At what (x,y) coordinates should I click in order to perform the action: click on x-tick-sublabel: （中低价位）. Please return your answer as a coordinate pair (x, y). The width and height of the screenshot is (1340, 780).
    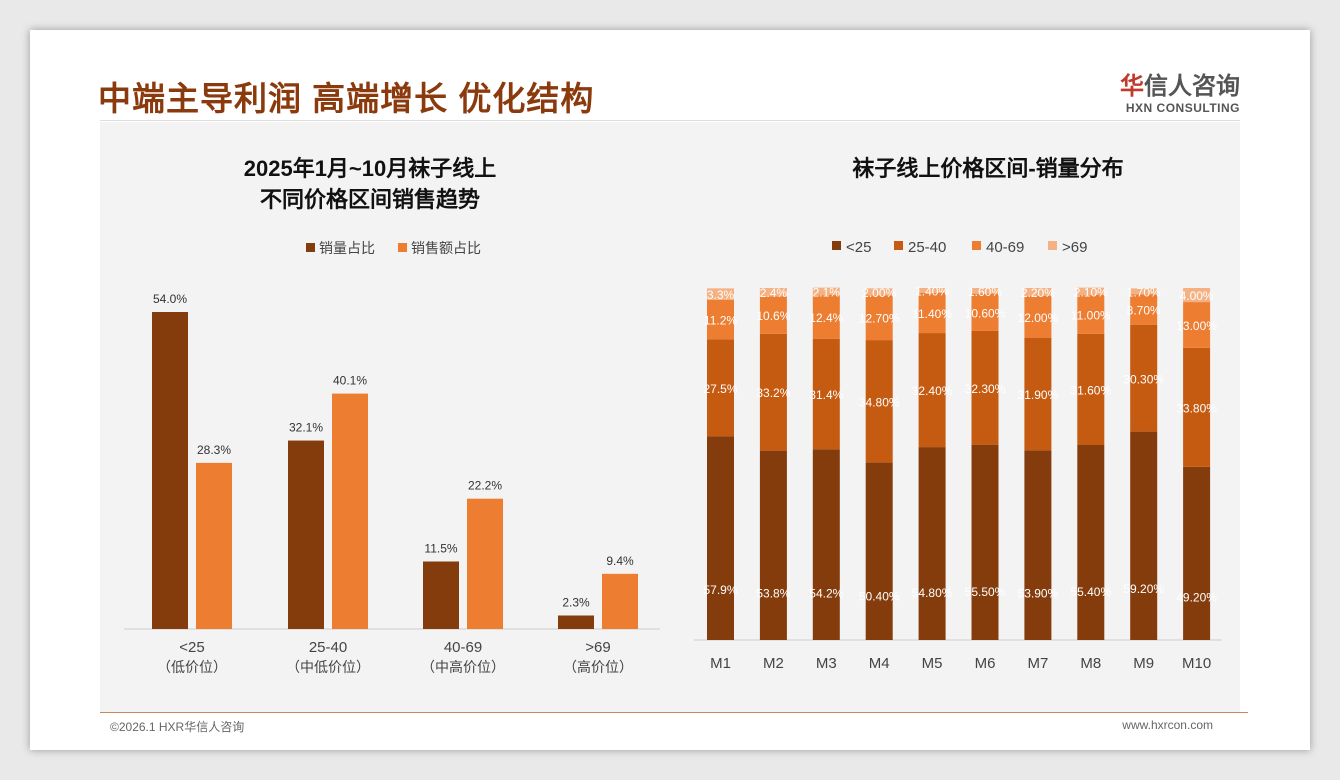
    Looking at the image, I should click on (328, 667).